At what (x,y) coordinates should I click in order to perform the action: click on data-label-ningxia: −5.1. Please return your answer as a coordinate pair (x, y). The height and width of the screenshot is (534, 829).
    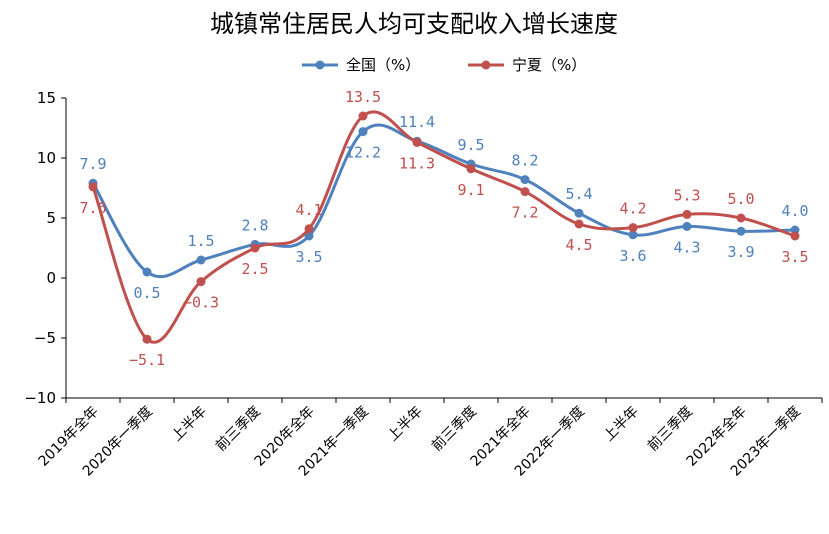
    Looking at the image, I should click on (147, 360).